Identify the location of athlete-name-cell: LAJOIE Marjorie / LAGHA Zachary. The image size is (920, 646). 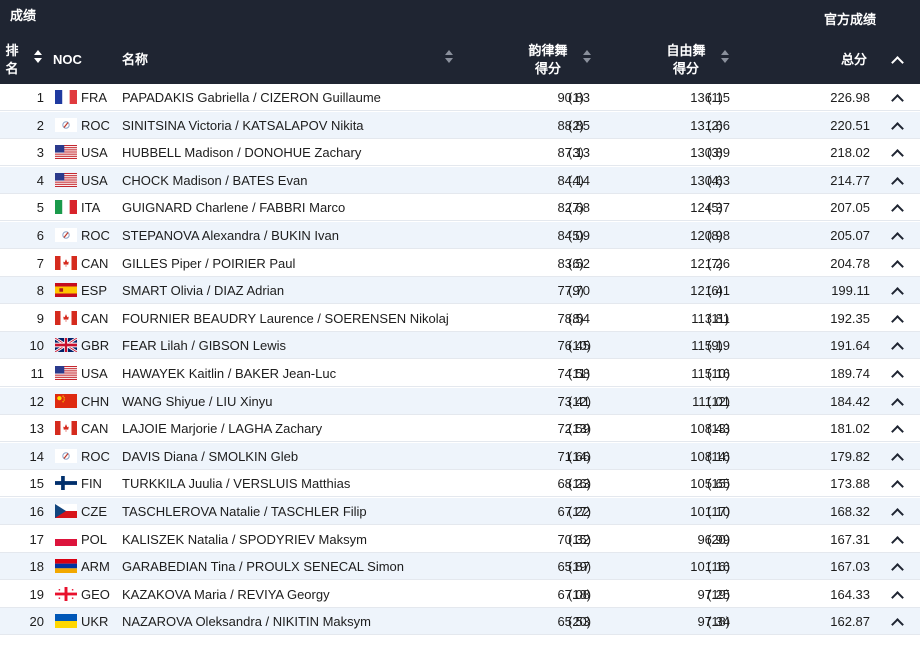
(222, 429).